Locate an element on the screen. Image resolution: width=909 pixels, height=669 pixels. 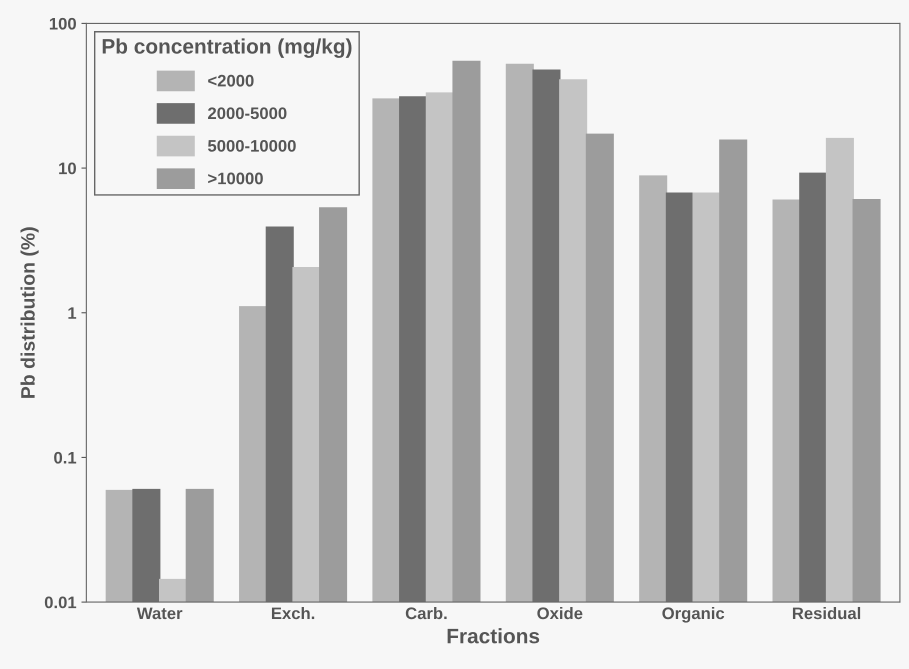
x-tick-label: Carb. is located at coordinates (426, 613).